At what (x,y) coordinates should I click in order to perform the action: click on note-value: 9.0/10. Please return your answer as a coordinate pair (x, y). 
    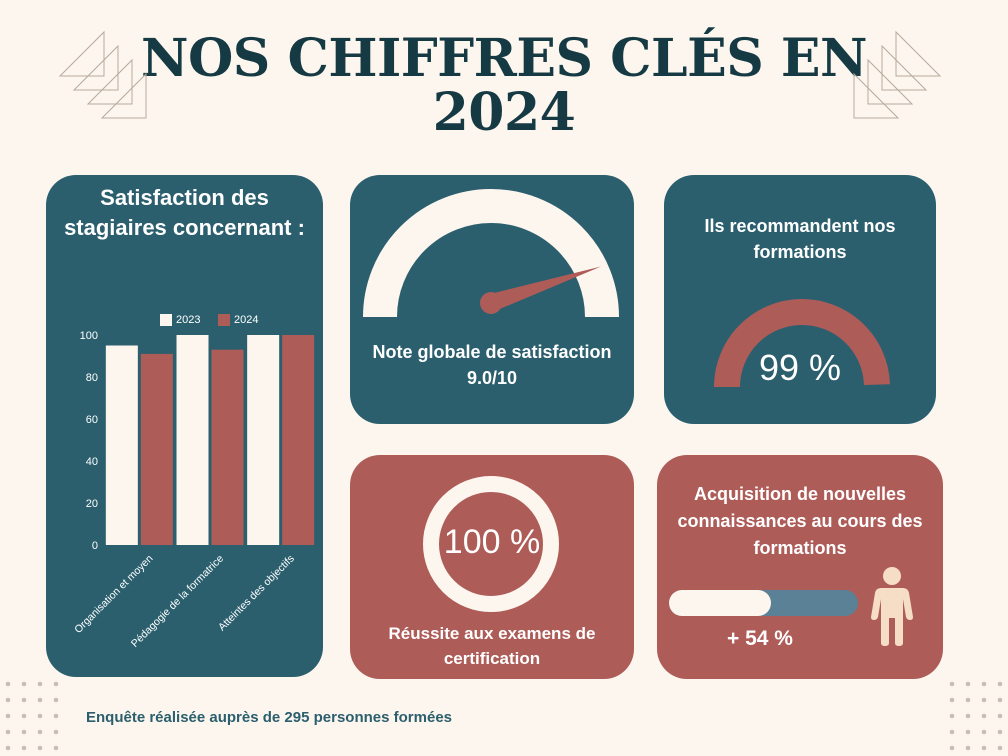
    Looking at the image, I should click on (492, 378).